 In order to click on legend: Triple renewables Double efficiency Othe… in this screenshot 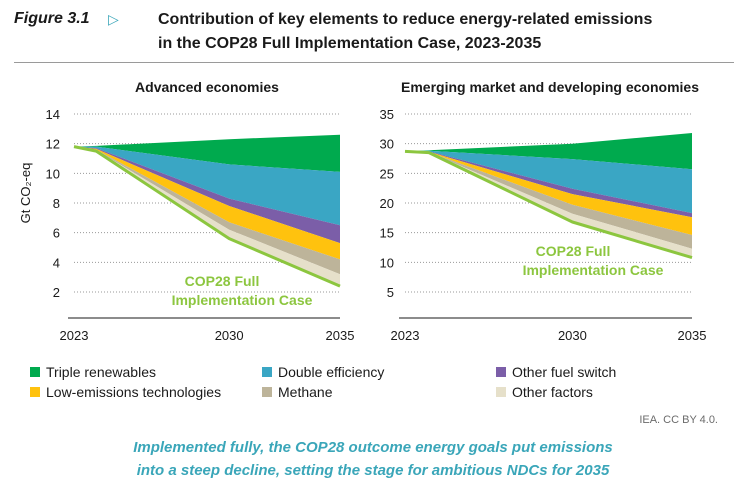, I will do `click(380, 384)`.